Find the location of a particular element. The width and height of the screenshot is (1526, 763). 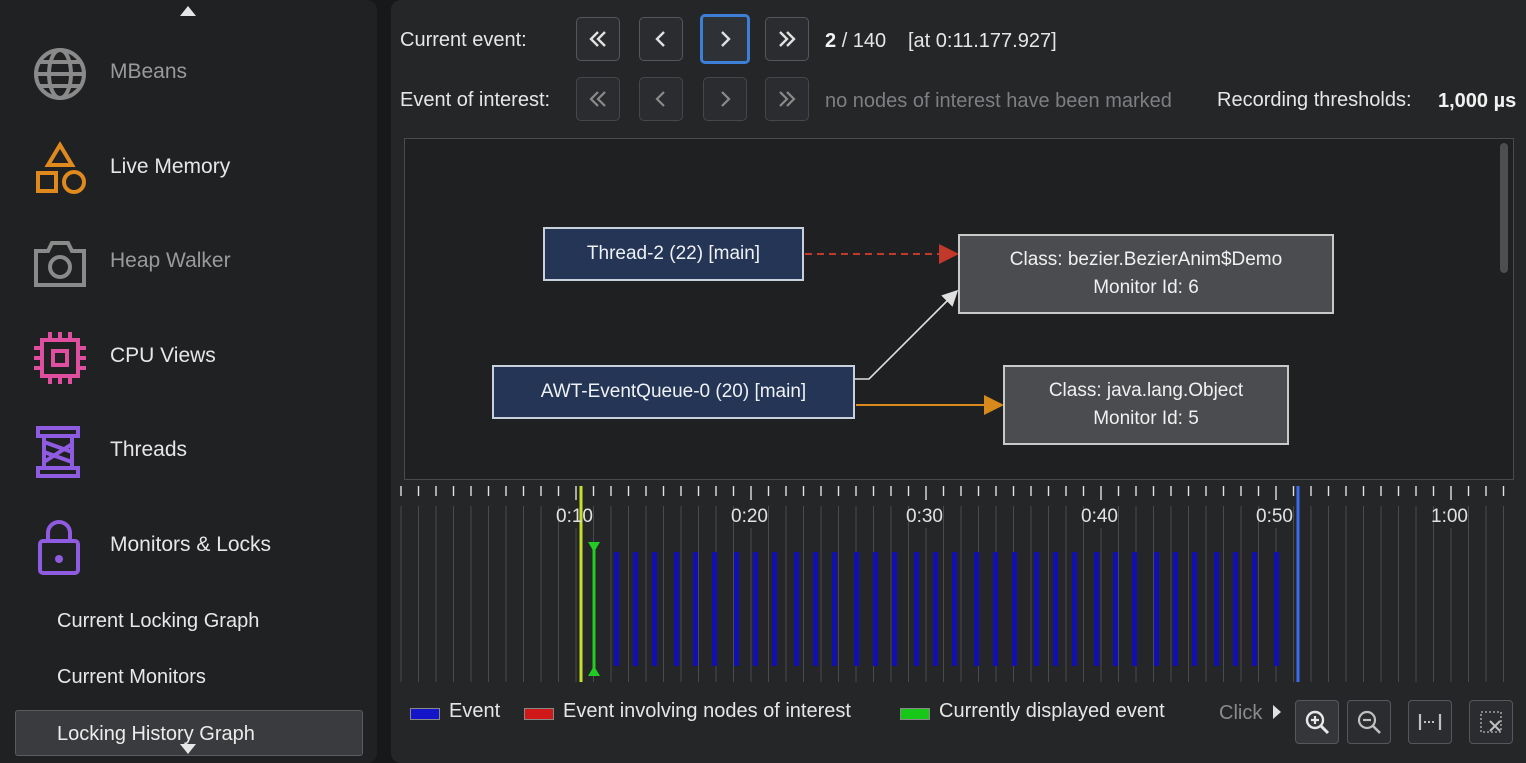

previous-event-button is located at coordinates (661, 39).